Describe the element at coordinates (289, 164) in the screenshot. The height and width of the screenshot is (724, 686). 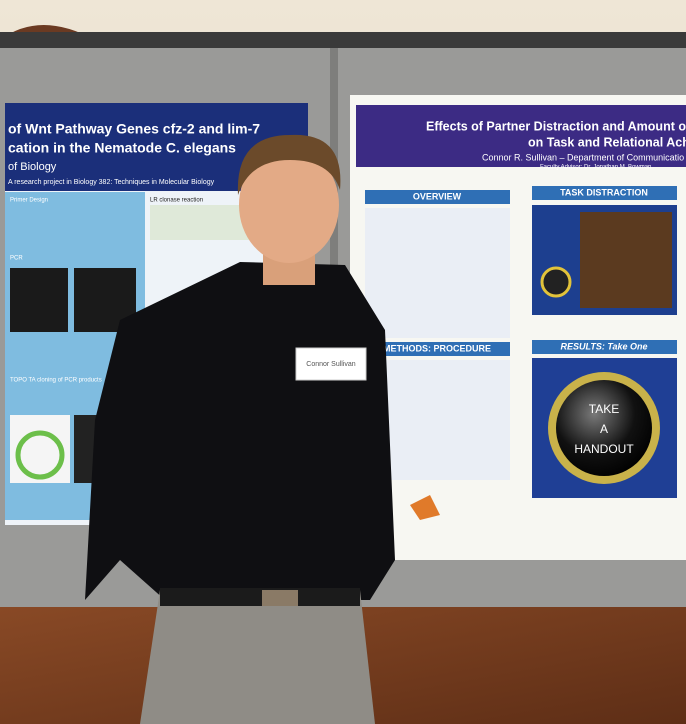
I see `hair` at that location.